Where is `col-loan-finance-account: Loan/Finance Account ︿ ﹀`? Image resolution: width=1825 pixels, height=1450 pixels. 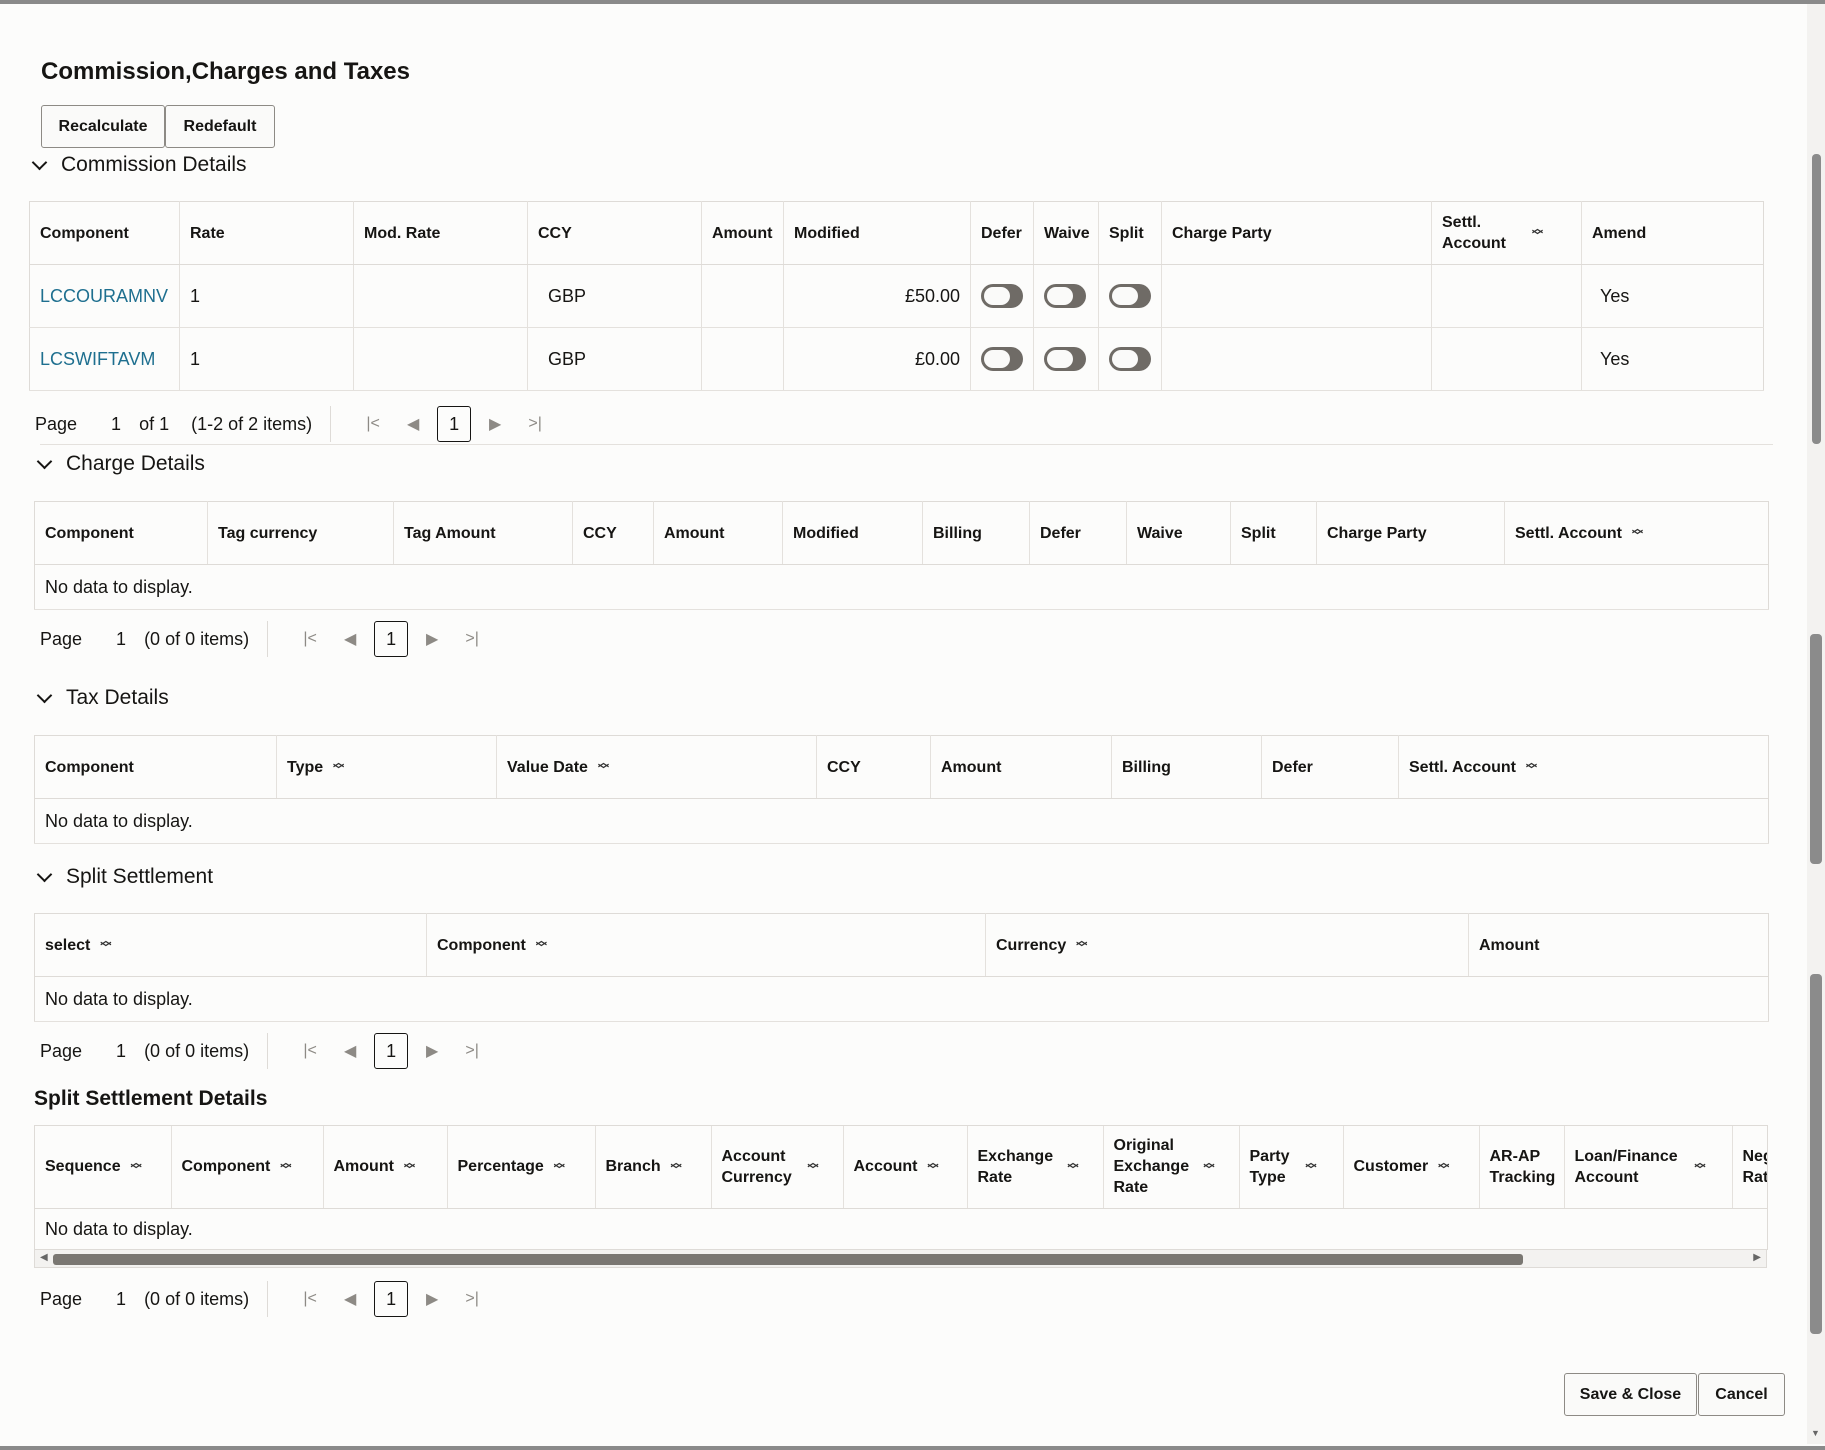 col-loan-finance-account: Loan/Finance Account ︿ ﹀ is located at coordinates (1648, 1167).